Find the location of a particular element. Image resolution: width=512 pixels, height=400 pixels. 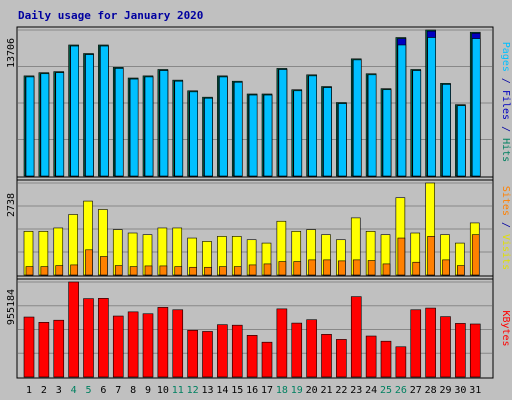

x-tick-day-19: 19 is located at coordinates (297, 390).